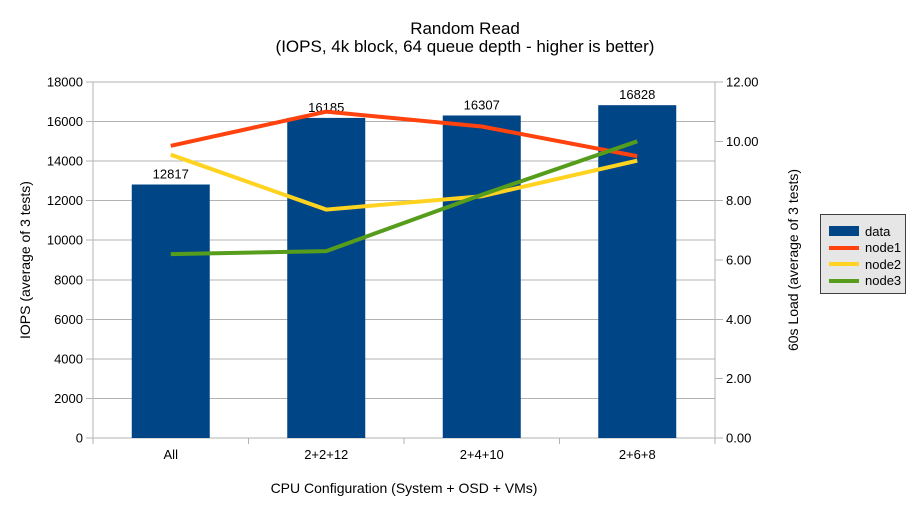 The height and width of the screenshot is (510, 907). Describe the element at coordinates (844, 280) in the screenshot. I see `legend-swatch-node3` at that location.